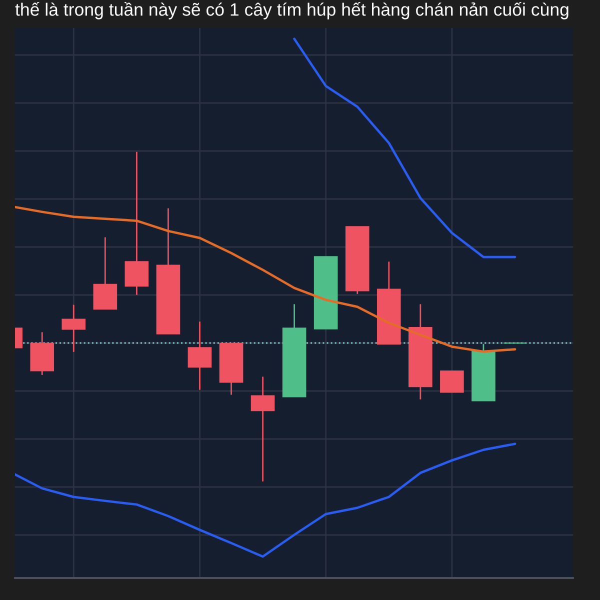 The height and width of the screenshot is (600, 600). Describe the element at coordinates (291, 11) in the screenshot. I see `chart-title: thế là trong tuần này sẽ có 1 cây tím húp hết hàng chán nản cuối cùng` at that location.